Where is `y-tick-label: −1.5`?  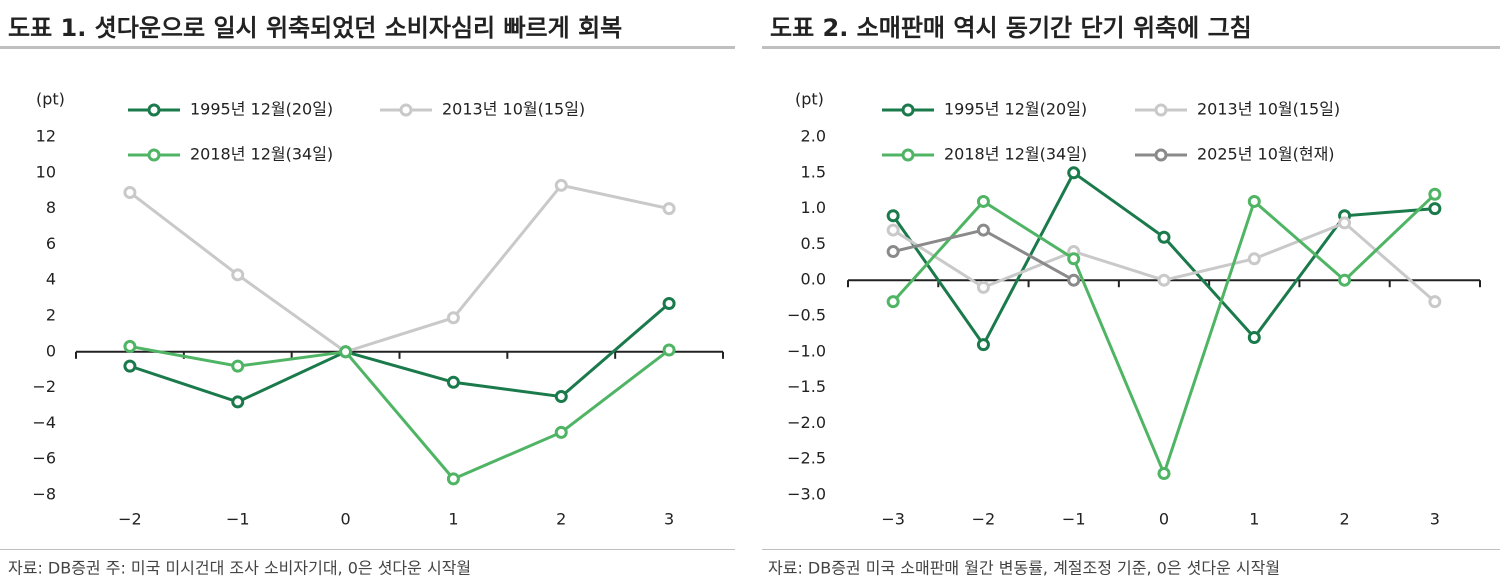 y-tick-label: −1.5 is located at coordinates (806, 386).